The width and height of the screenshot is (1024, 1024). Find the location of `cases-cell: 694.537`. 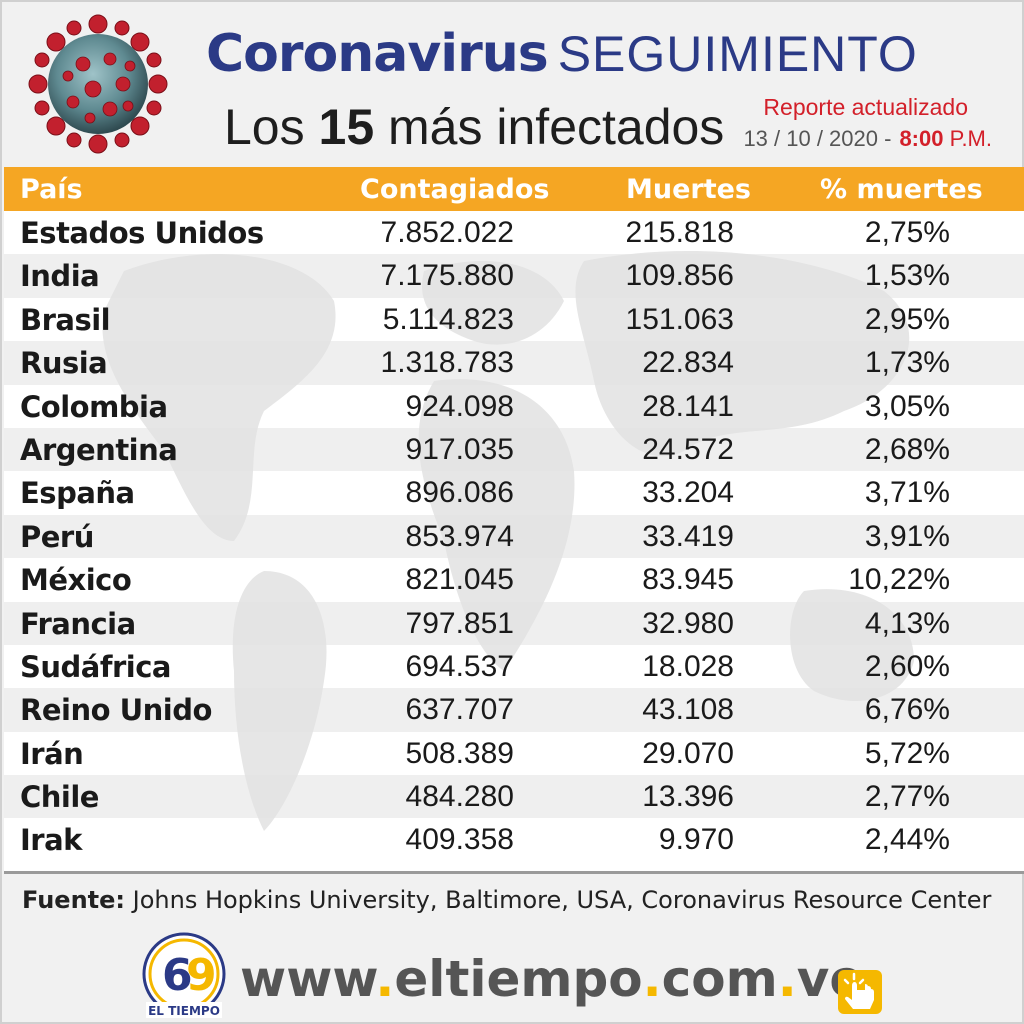

cases-cell: 694.537 is located at coordinates (459, 666).